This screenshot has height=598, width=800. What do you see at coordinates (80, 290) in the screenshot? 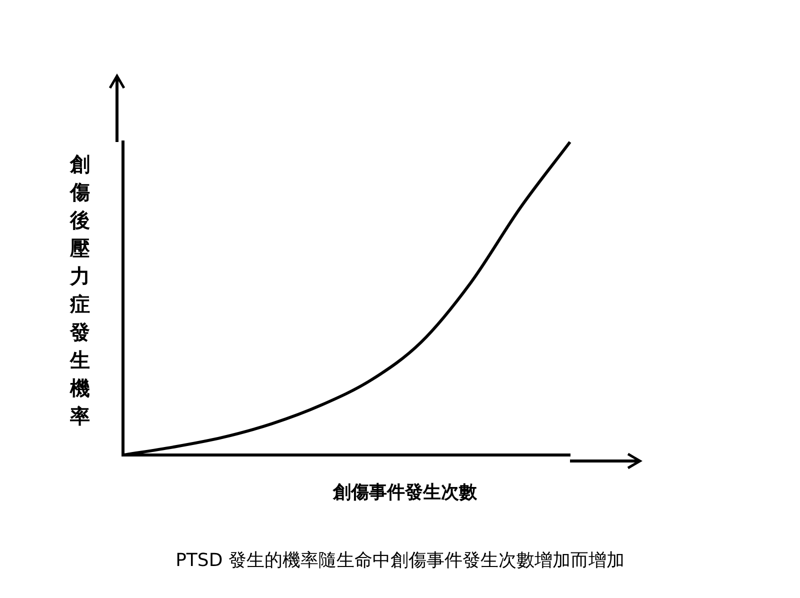
I see `text: 創傷後壓力症發生機率` at bounding box center [80, 290].